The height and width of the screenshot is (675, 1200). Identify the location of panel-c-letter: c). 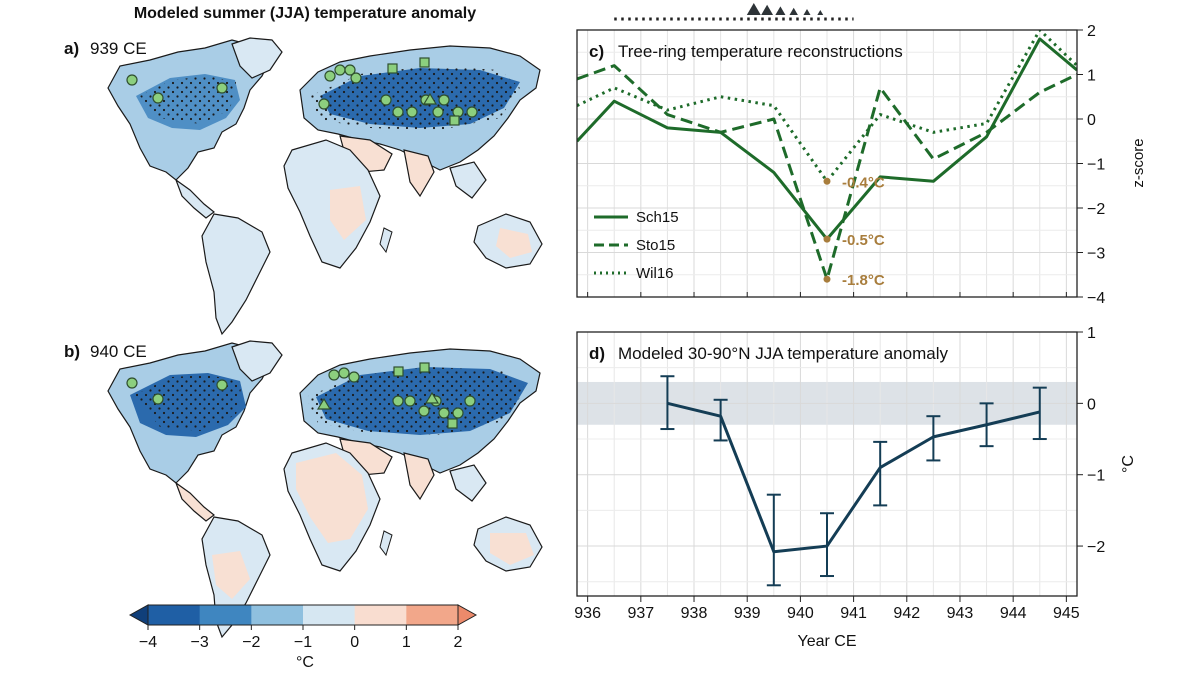
(596, 51).